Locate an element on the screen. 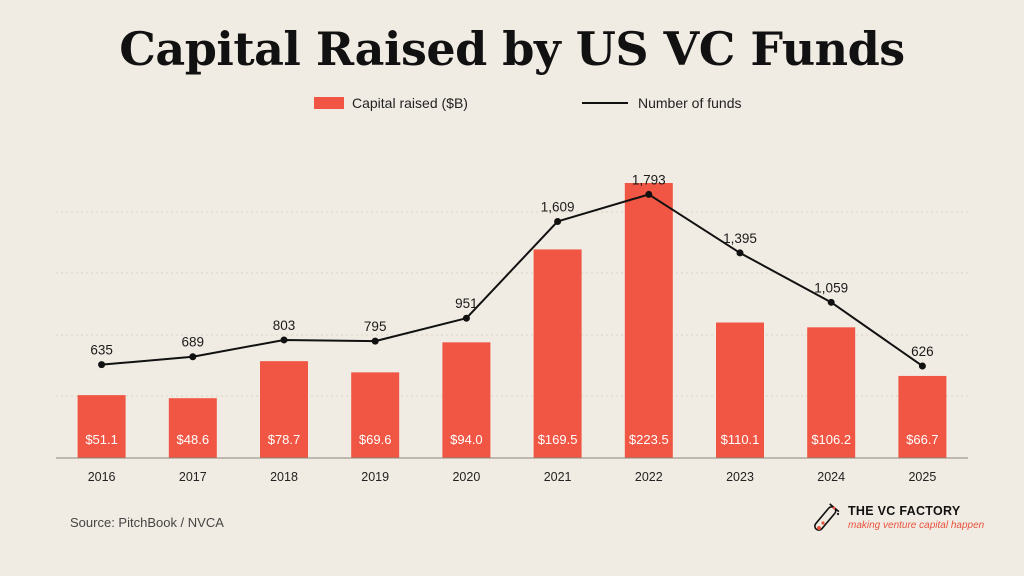 The width and height of the screenshot is (1024, 576). bar-2022 is located at coordinates (648, 320).